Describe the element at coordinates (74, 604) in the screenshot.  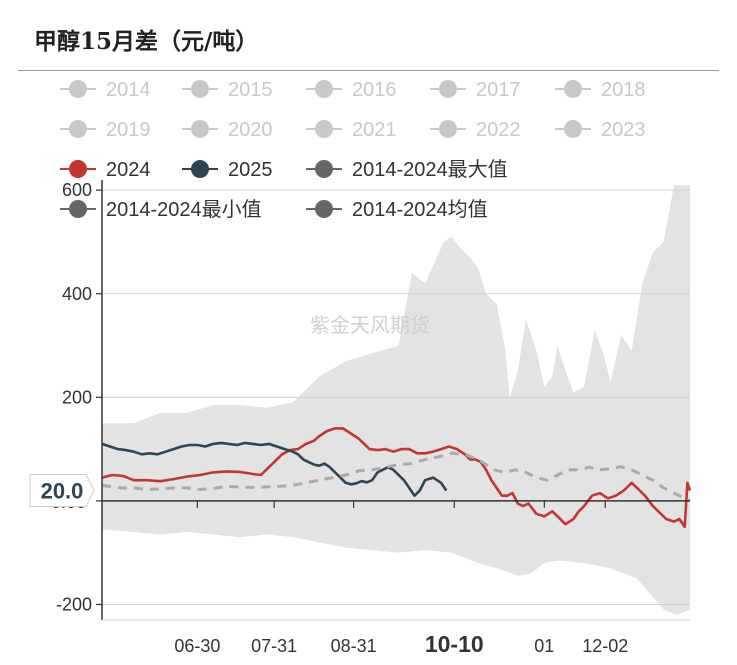
I see `y-tick-label: -200` at that location.